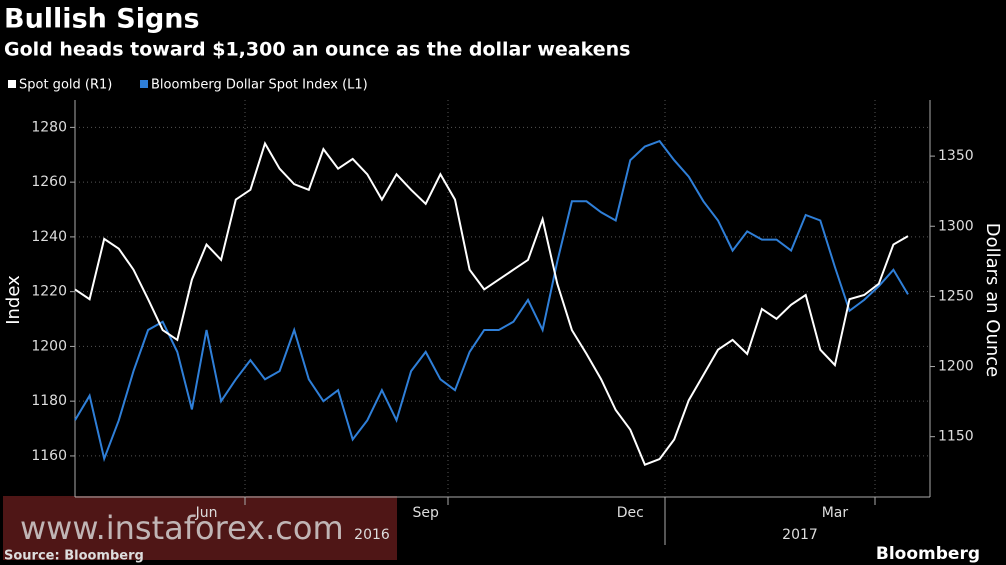 The width and height of the screenshot is (1006, 565). What do you see at coordinates (630, 513) in the screenshot?
I see `x-tick-label: Dec` at bounding box center [630, 513].